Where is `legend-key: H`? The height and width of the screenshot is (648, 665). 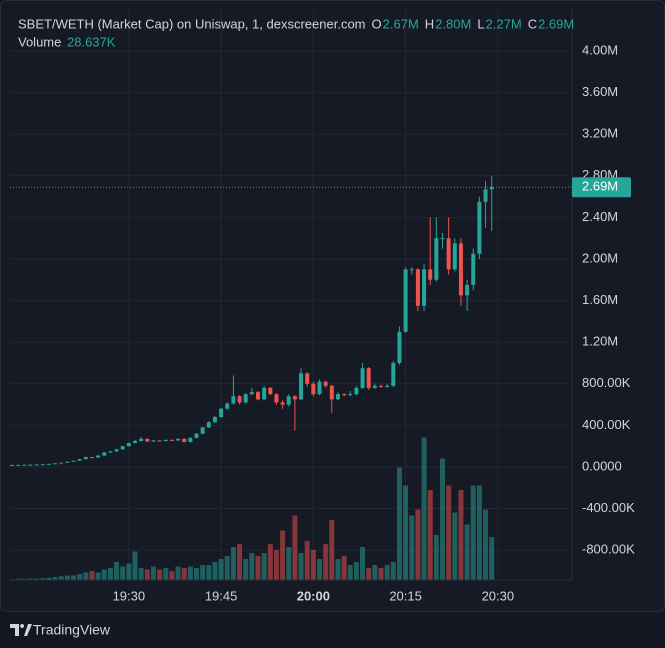 legend-key: H is located at coordinates (429, 23).